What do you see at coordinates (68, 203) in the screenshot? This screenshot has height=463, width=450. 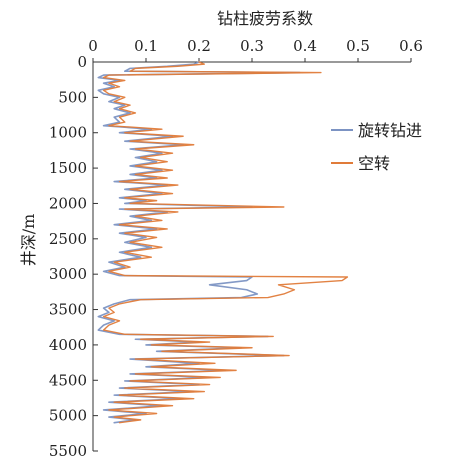 I see `y-tick-label: 2000` at bounding box center [68, 203].